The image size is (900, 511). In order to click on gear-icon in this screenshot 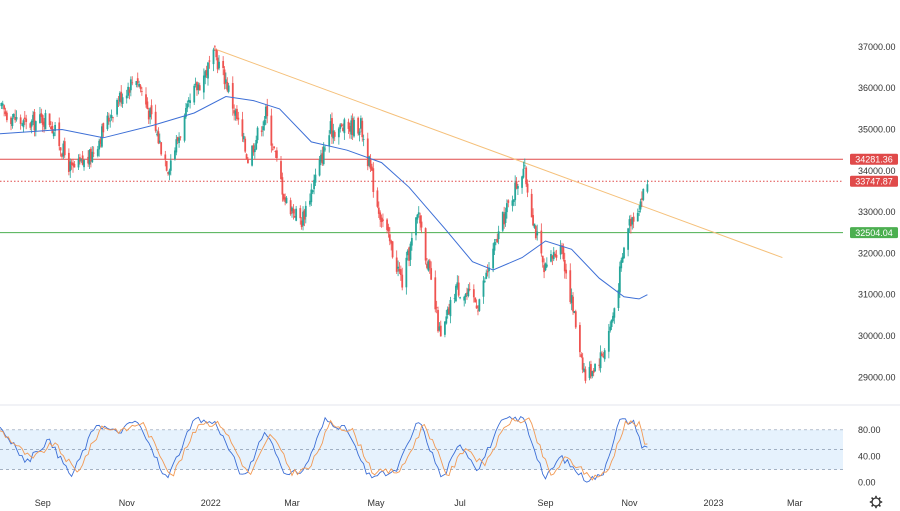, I will do `click(876, 502)`.